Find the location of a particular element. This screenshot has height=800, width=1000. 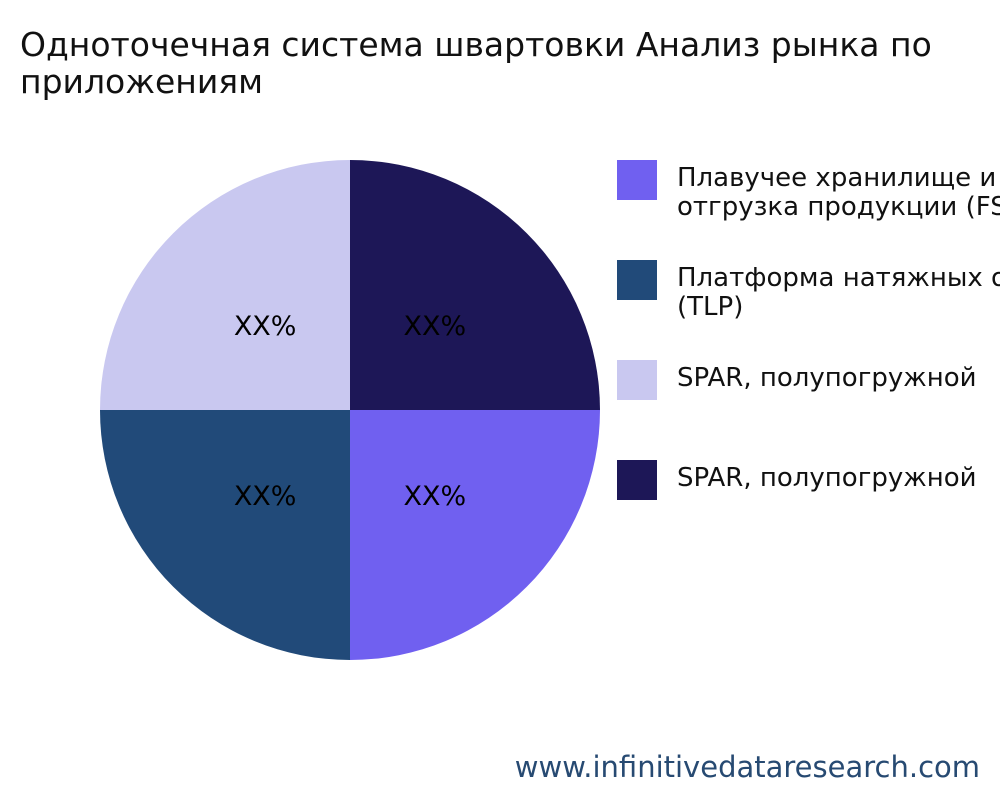

pie-data-label-1: XX% is located at coordinates (265, 496).